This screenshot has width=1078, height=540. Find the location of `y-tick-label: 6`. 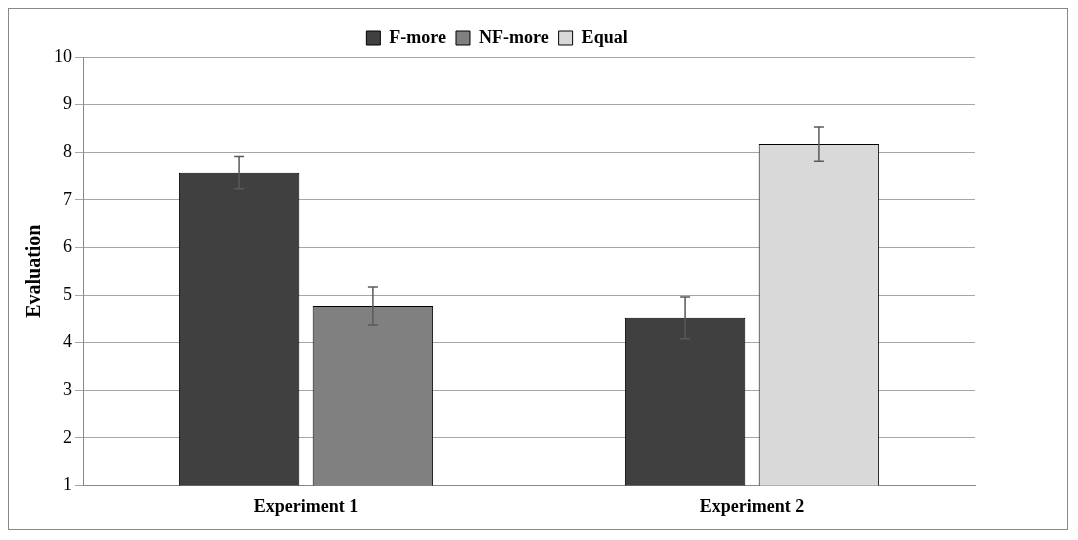

y-tick-label: 6 is located at coordinates (67, 246).